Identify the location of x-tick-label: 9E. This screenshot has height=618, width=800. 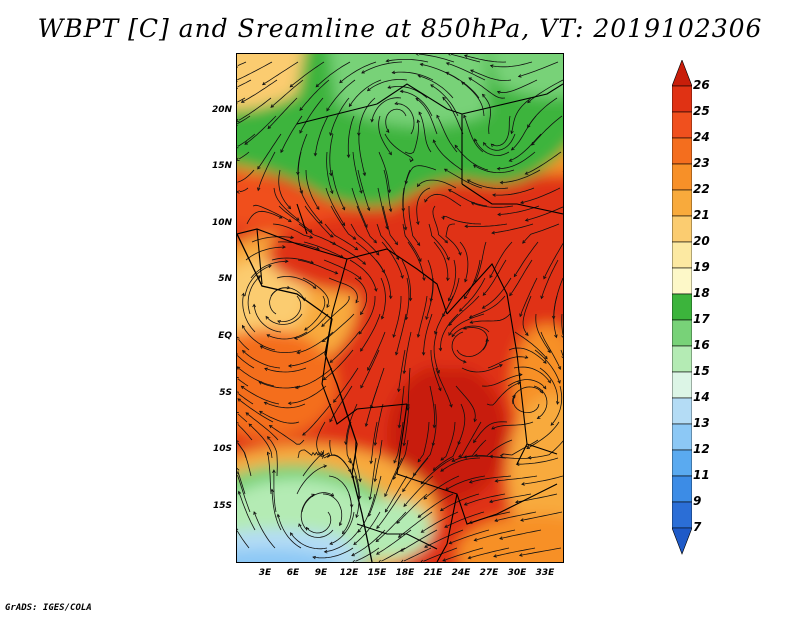
(321, 573).